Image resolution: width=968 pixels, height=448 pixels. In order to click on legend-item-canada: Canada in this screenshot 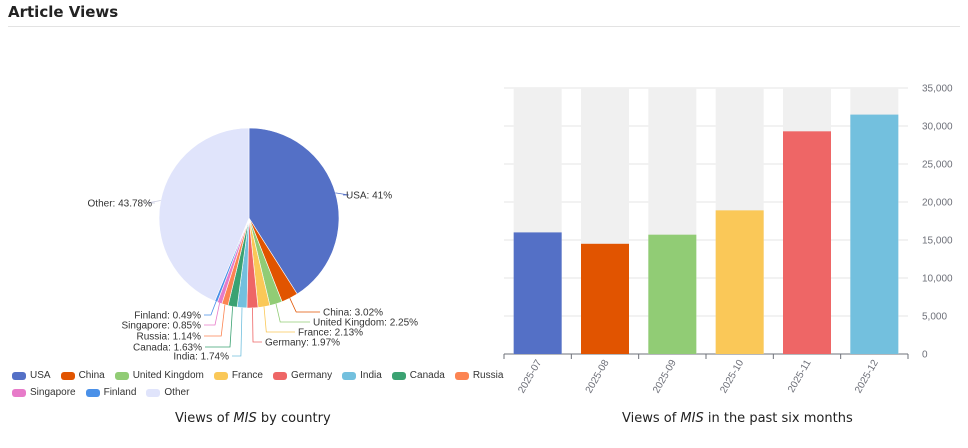, I will do `click(418, 375)`.